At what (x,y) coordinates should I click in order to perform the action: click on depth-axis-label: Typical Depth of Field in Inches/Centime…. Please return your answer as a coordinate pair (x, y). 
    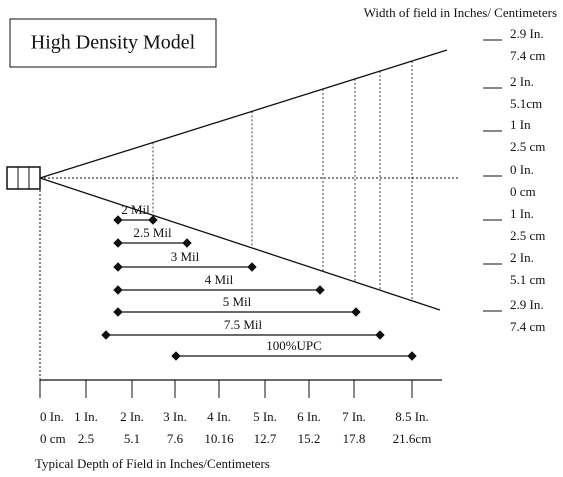
    Looking at the image, I should click on (152, 463).